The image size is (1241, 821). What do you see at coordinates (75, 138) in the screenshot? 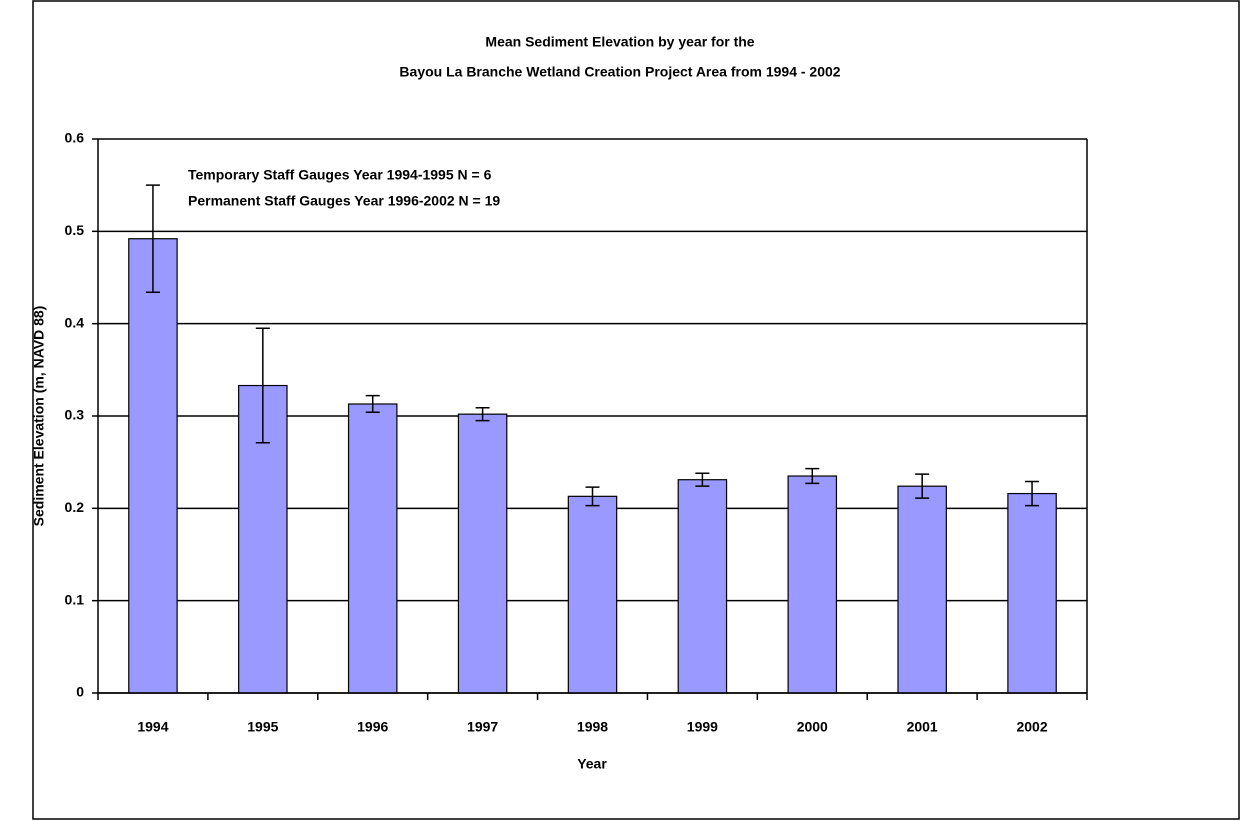
I see `y-tick-label: 0.6` at bounding box center [75, 138].